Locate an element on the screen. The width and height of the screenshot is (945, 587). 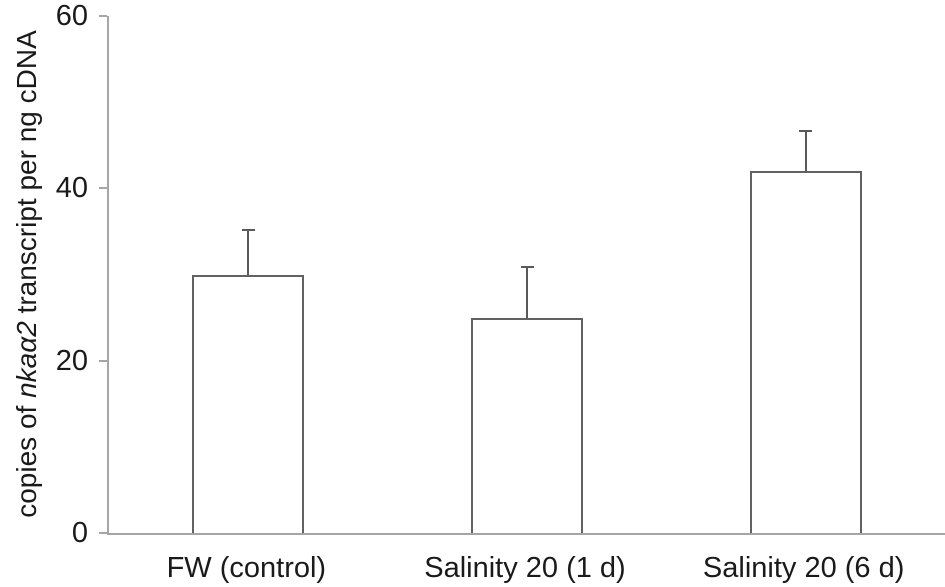
x-axis-category-label: Salinity 20 (6 d) is located at coordinates (803, 568).